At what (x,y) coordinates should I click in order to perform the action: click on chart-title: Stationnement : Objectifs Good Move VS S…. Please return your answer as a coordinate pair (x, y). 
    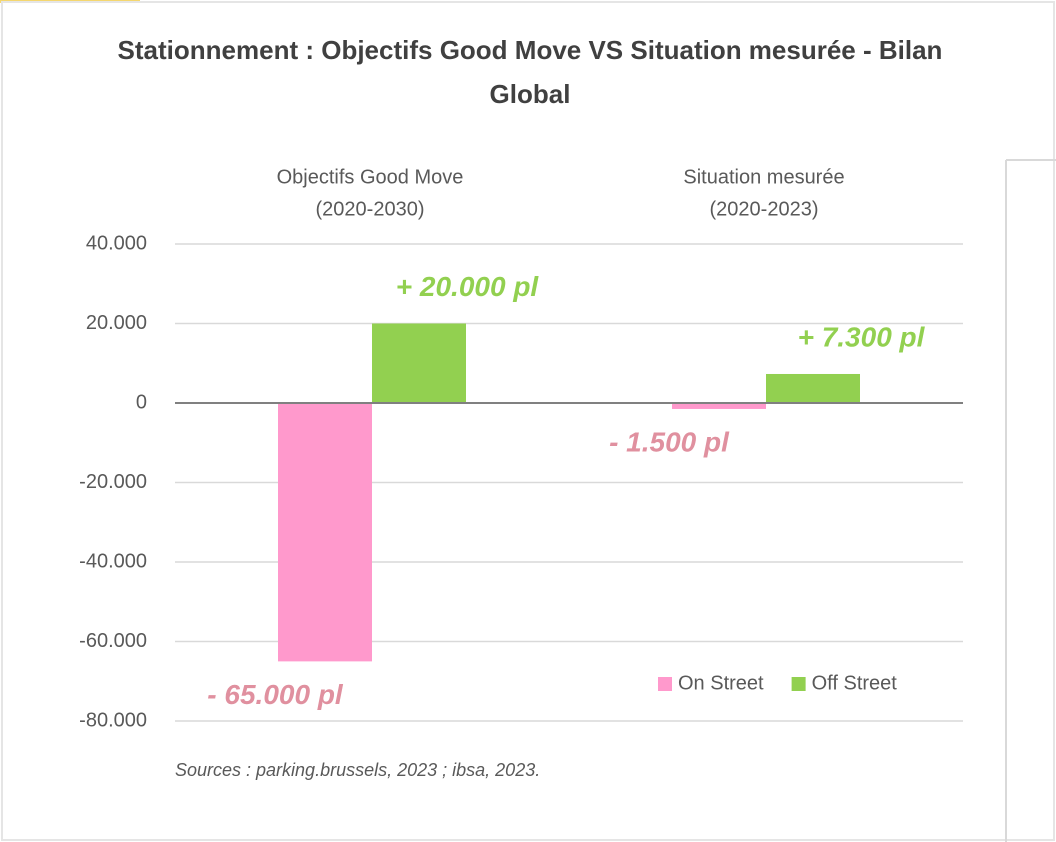
    Looking at the image, I should click on (530, 72).